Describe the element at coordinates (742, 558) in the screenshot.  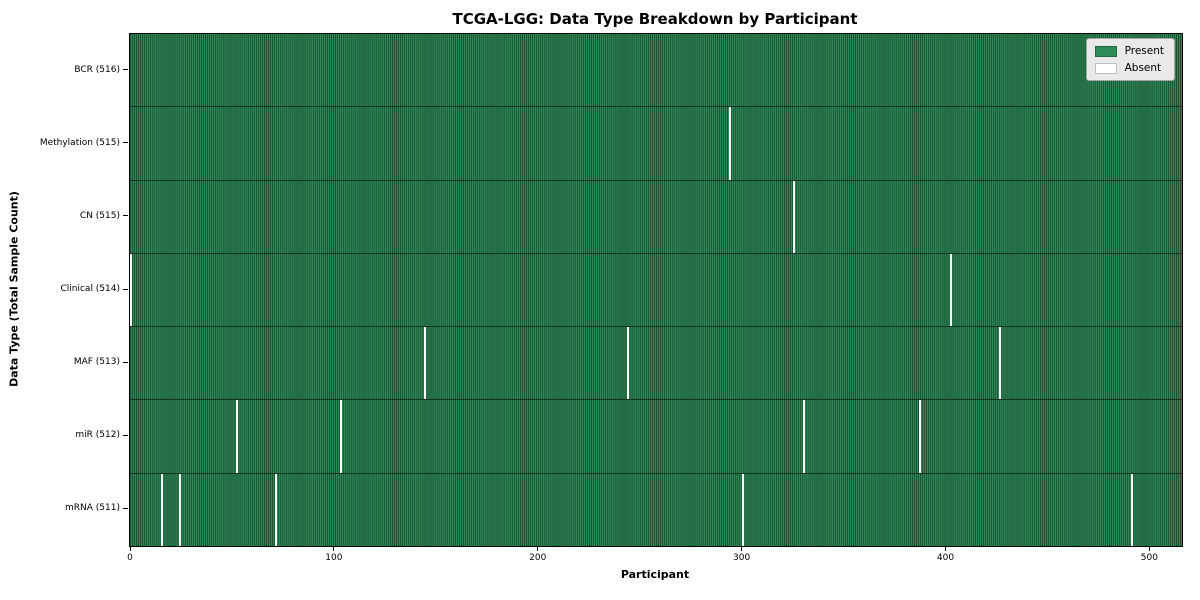
I see `x-tick-label-300: 300` at that location.